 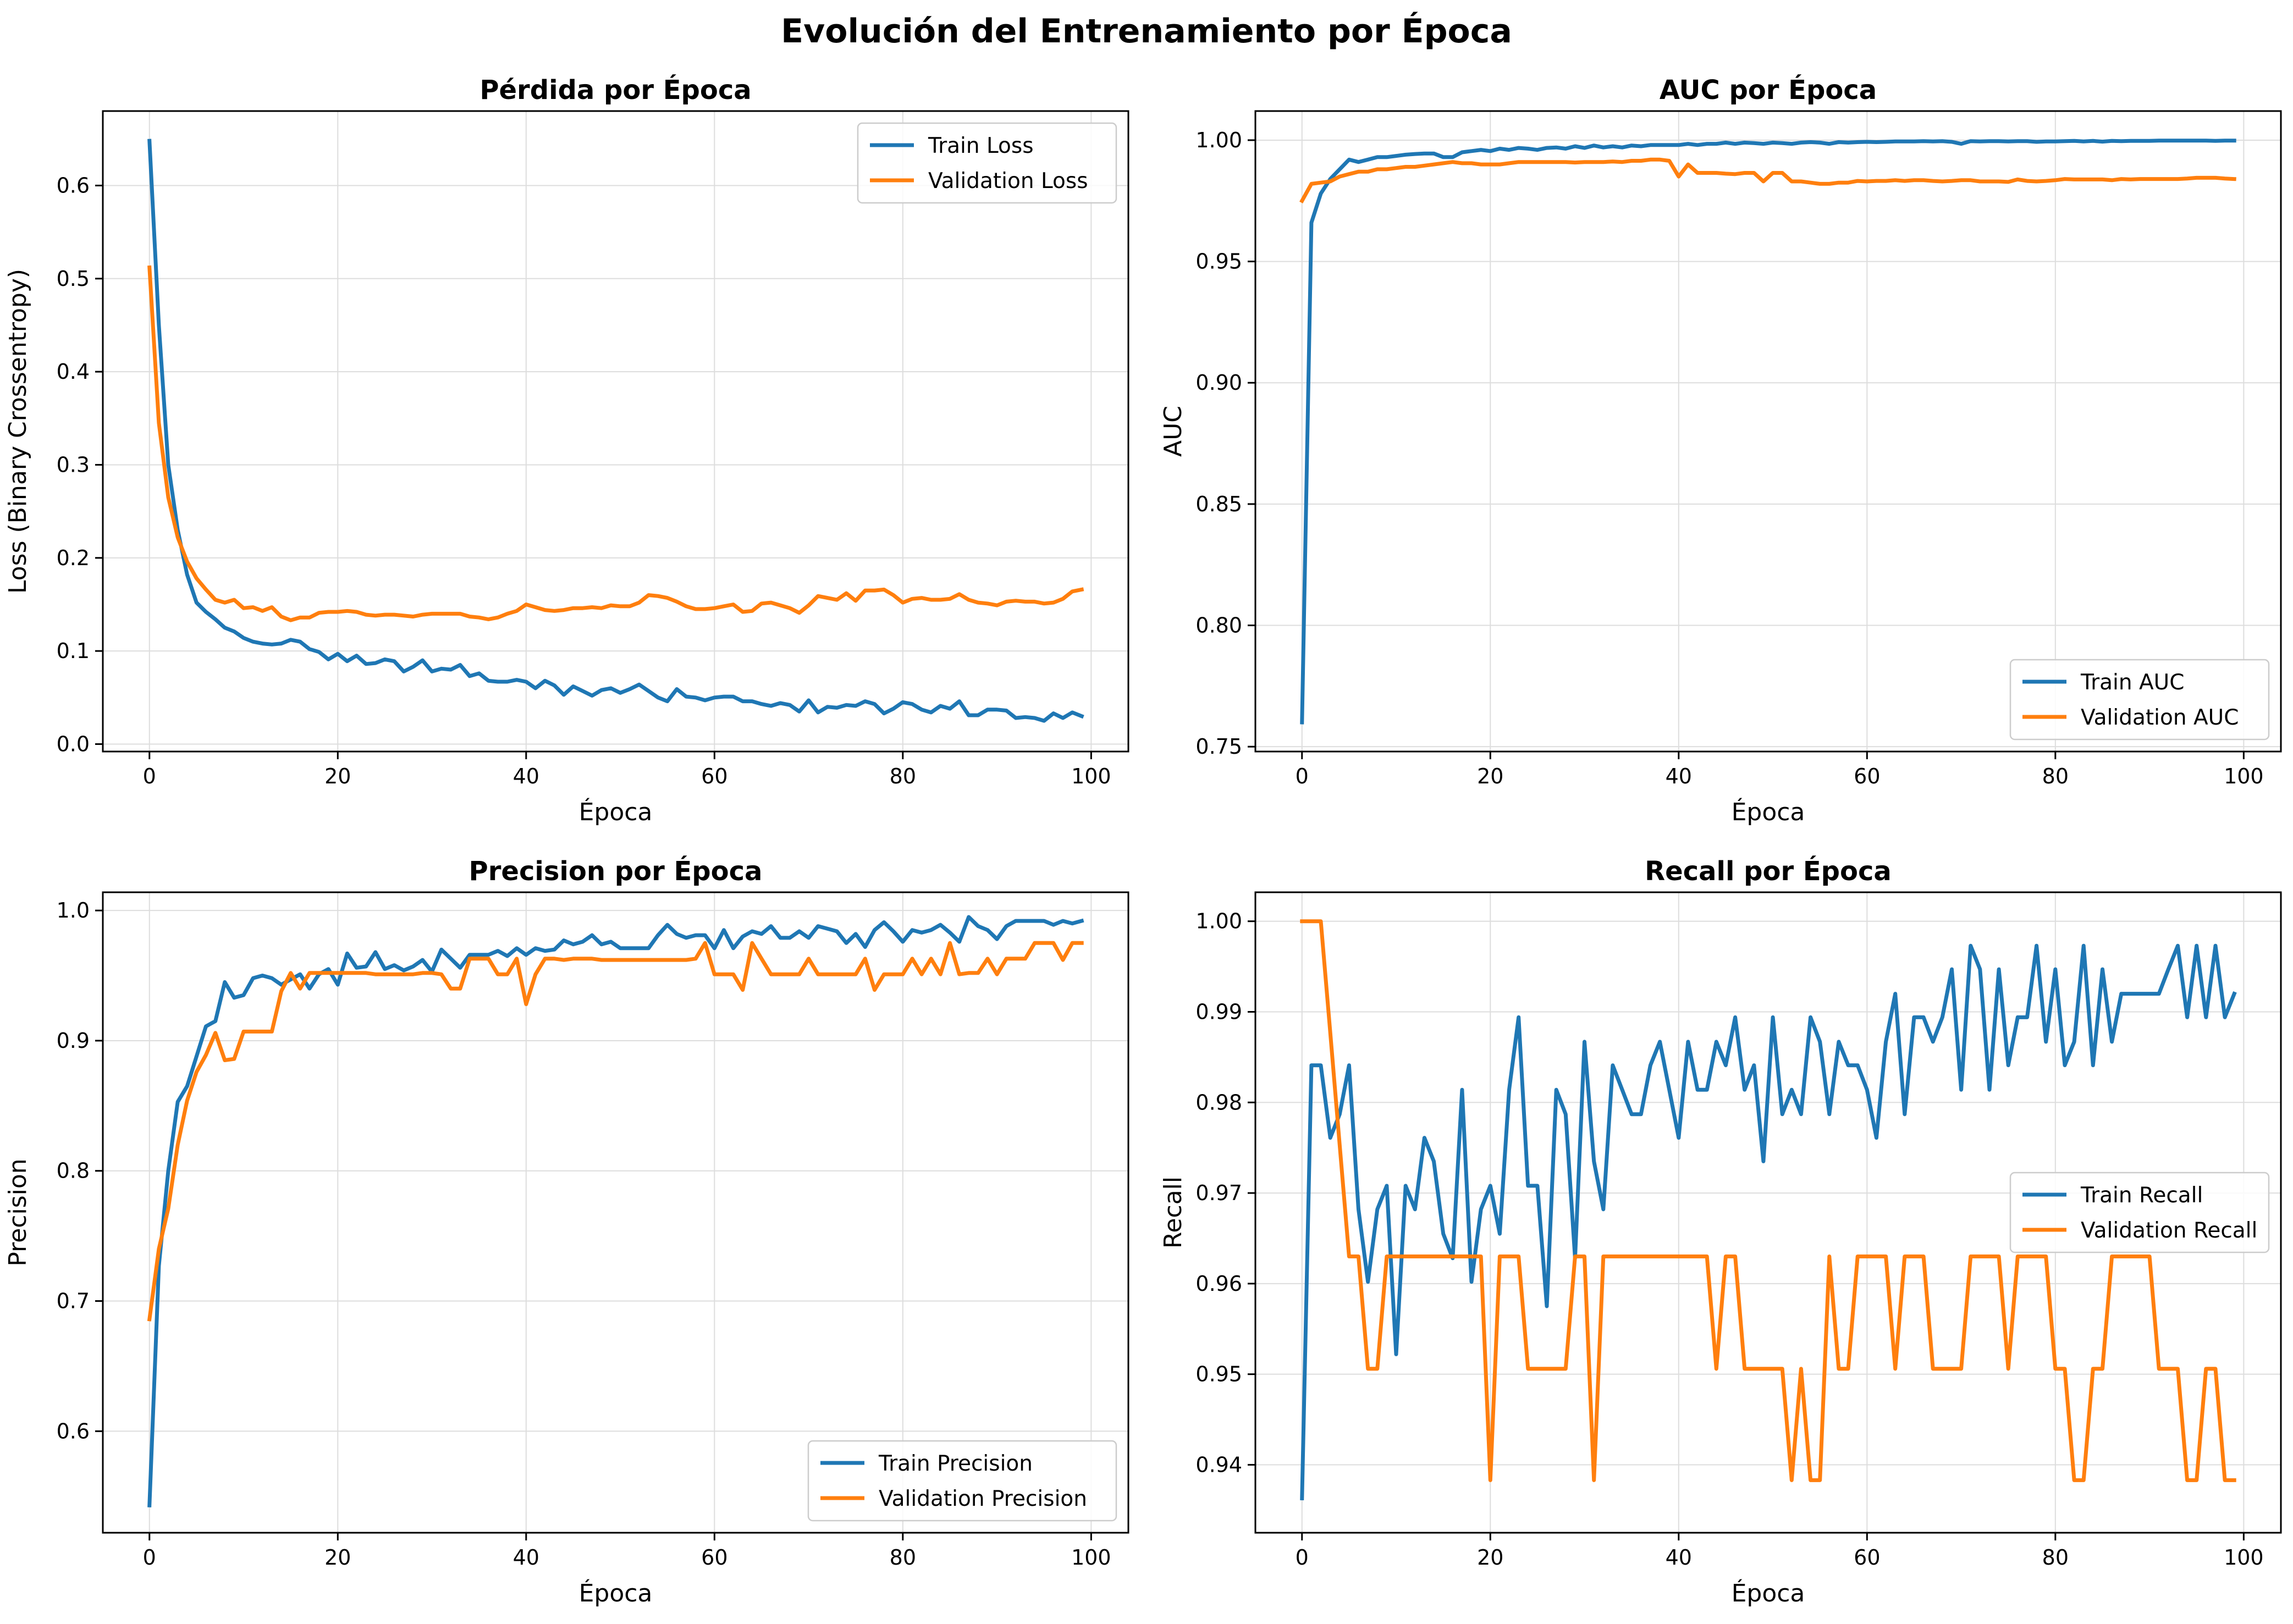 I want to click on series-line-validation-loss, so click(x=615, y=443).